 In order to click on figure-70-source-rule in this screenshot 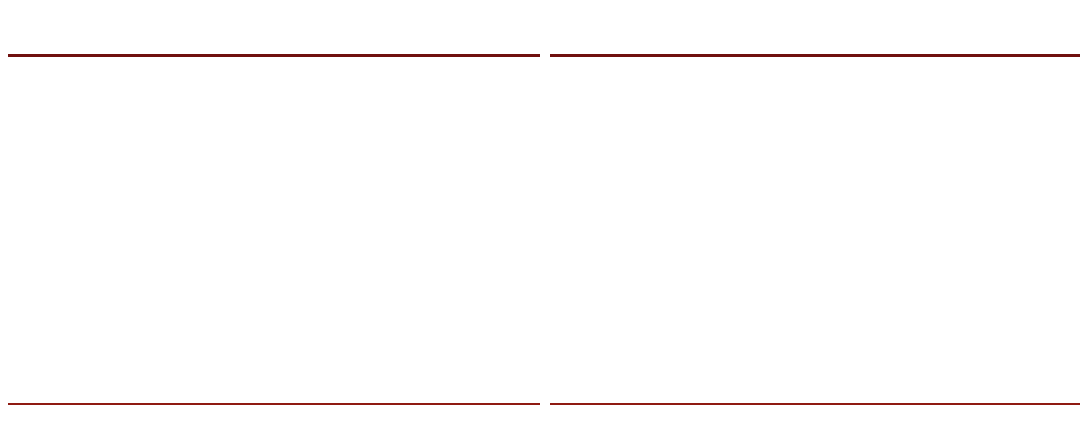, I will do `click(815, 404)`.